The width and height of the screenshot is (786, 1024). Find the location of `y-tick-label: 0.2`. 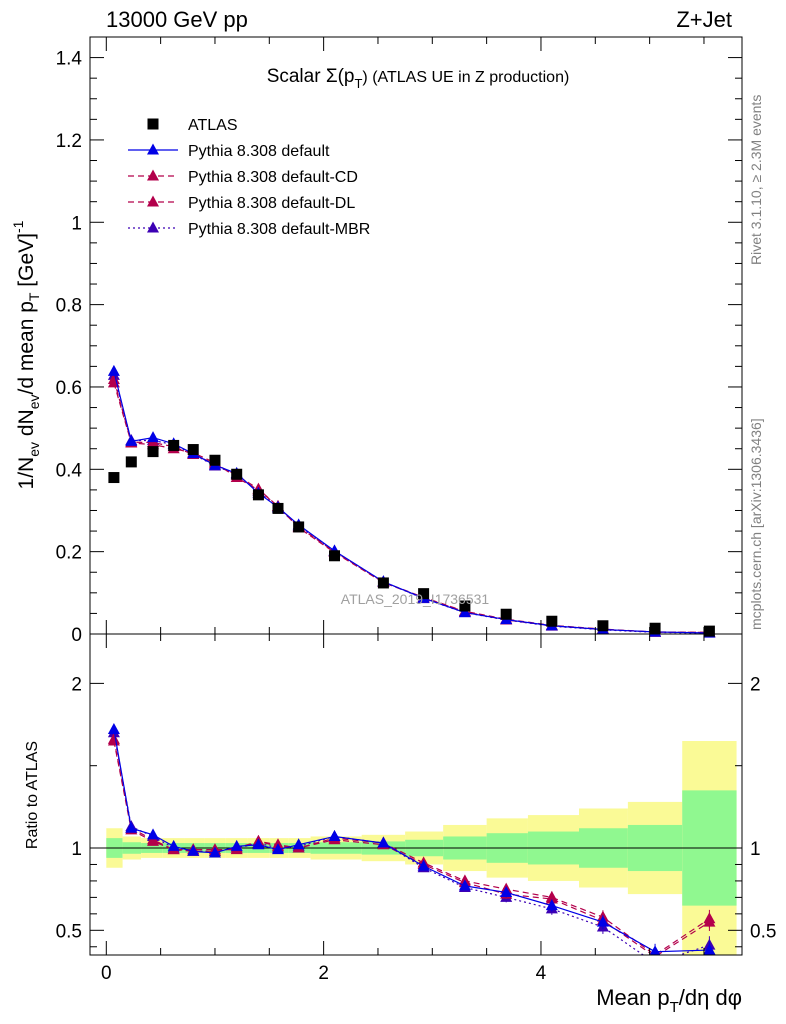

y-tick-label: 0.2 is located at coordinates (69, 553).